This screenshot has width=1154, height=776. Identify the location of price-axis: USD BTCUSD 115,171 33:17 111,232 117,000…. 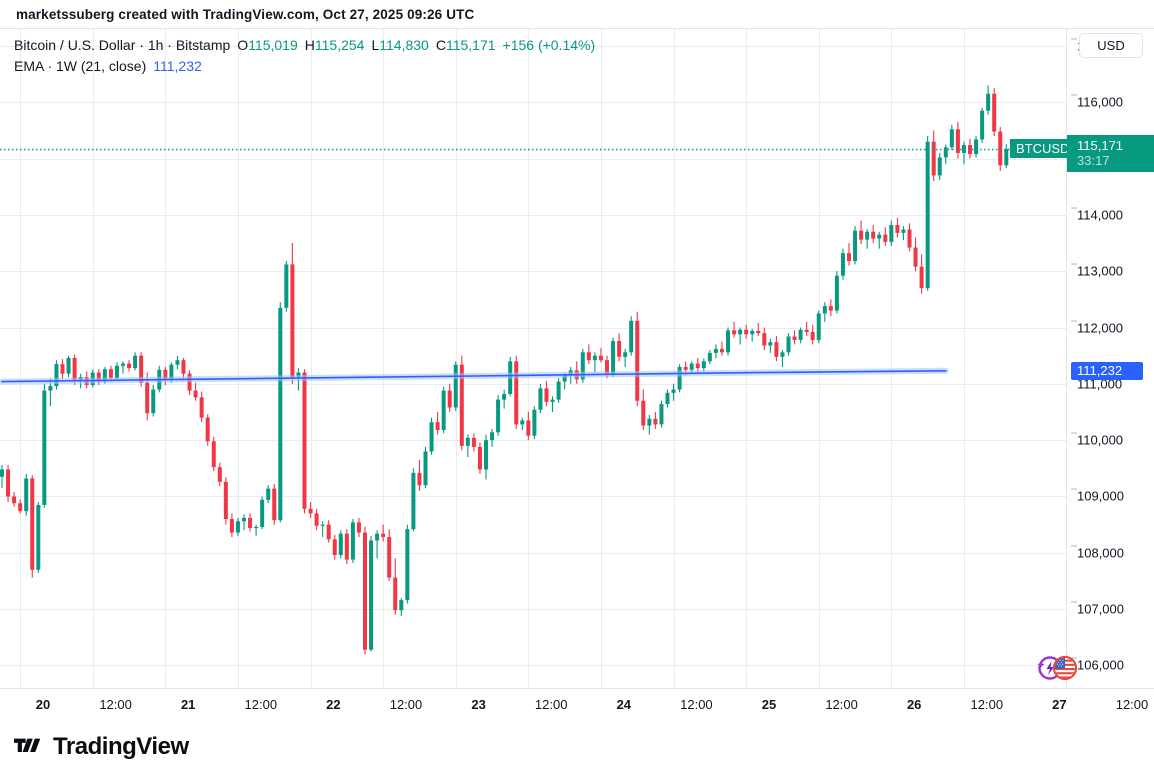
(1082, 358).